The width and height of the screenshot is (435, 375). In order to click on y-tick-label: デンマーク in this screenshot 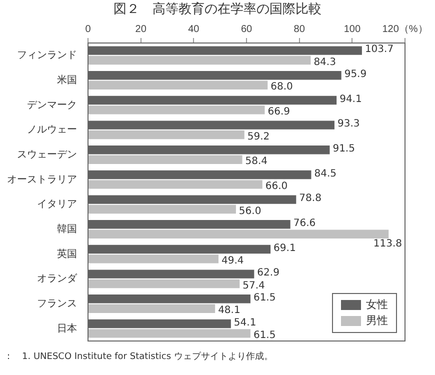, I will do `click(52, 105)`.